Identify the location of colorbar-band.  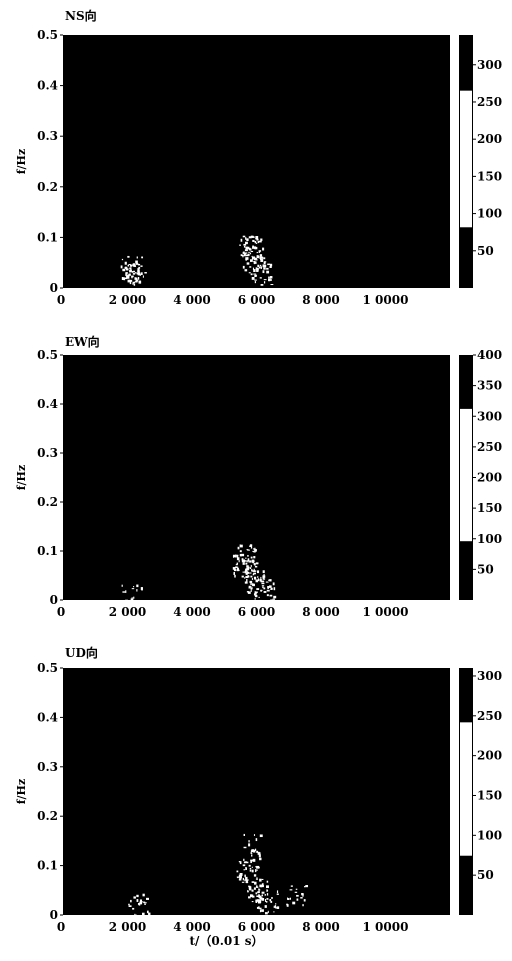
(466, 789).